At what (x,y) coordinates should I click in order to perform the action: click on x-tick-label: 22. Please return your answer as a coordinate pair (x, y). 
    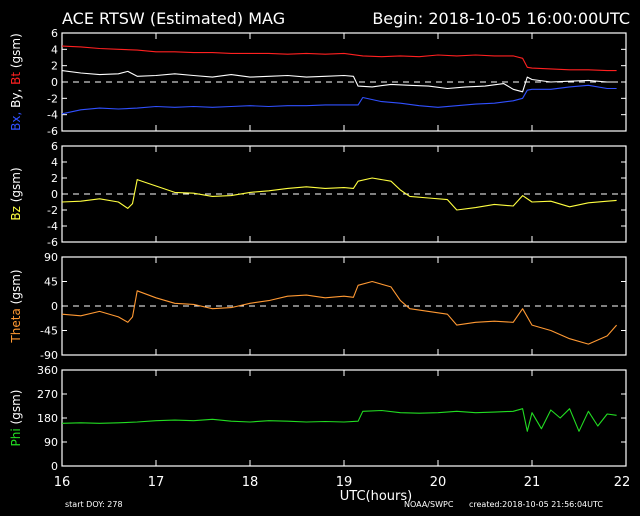
    Looking at the image, I should click on (622, 482).